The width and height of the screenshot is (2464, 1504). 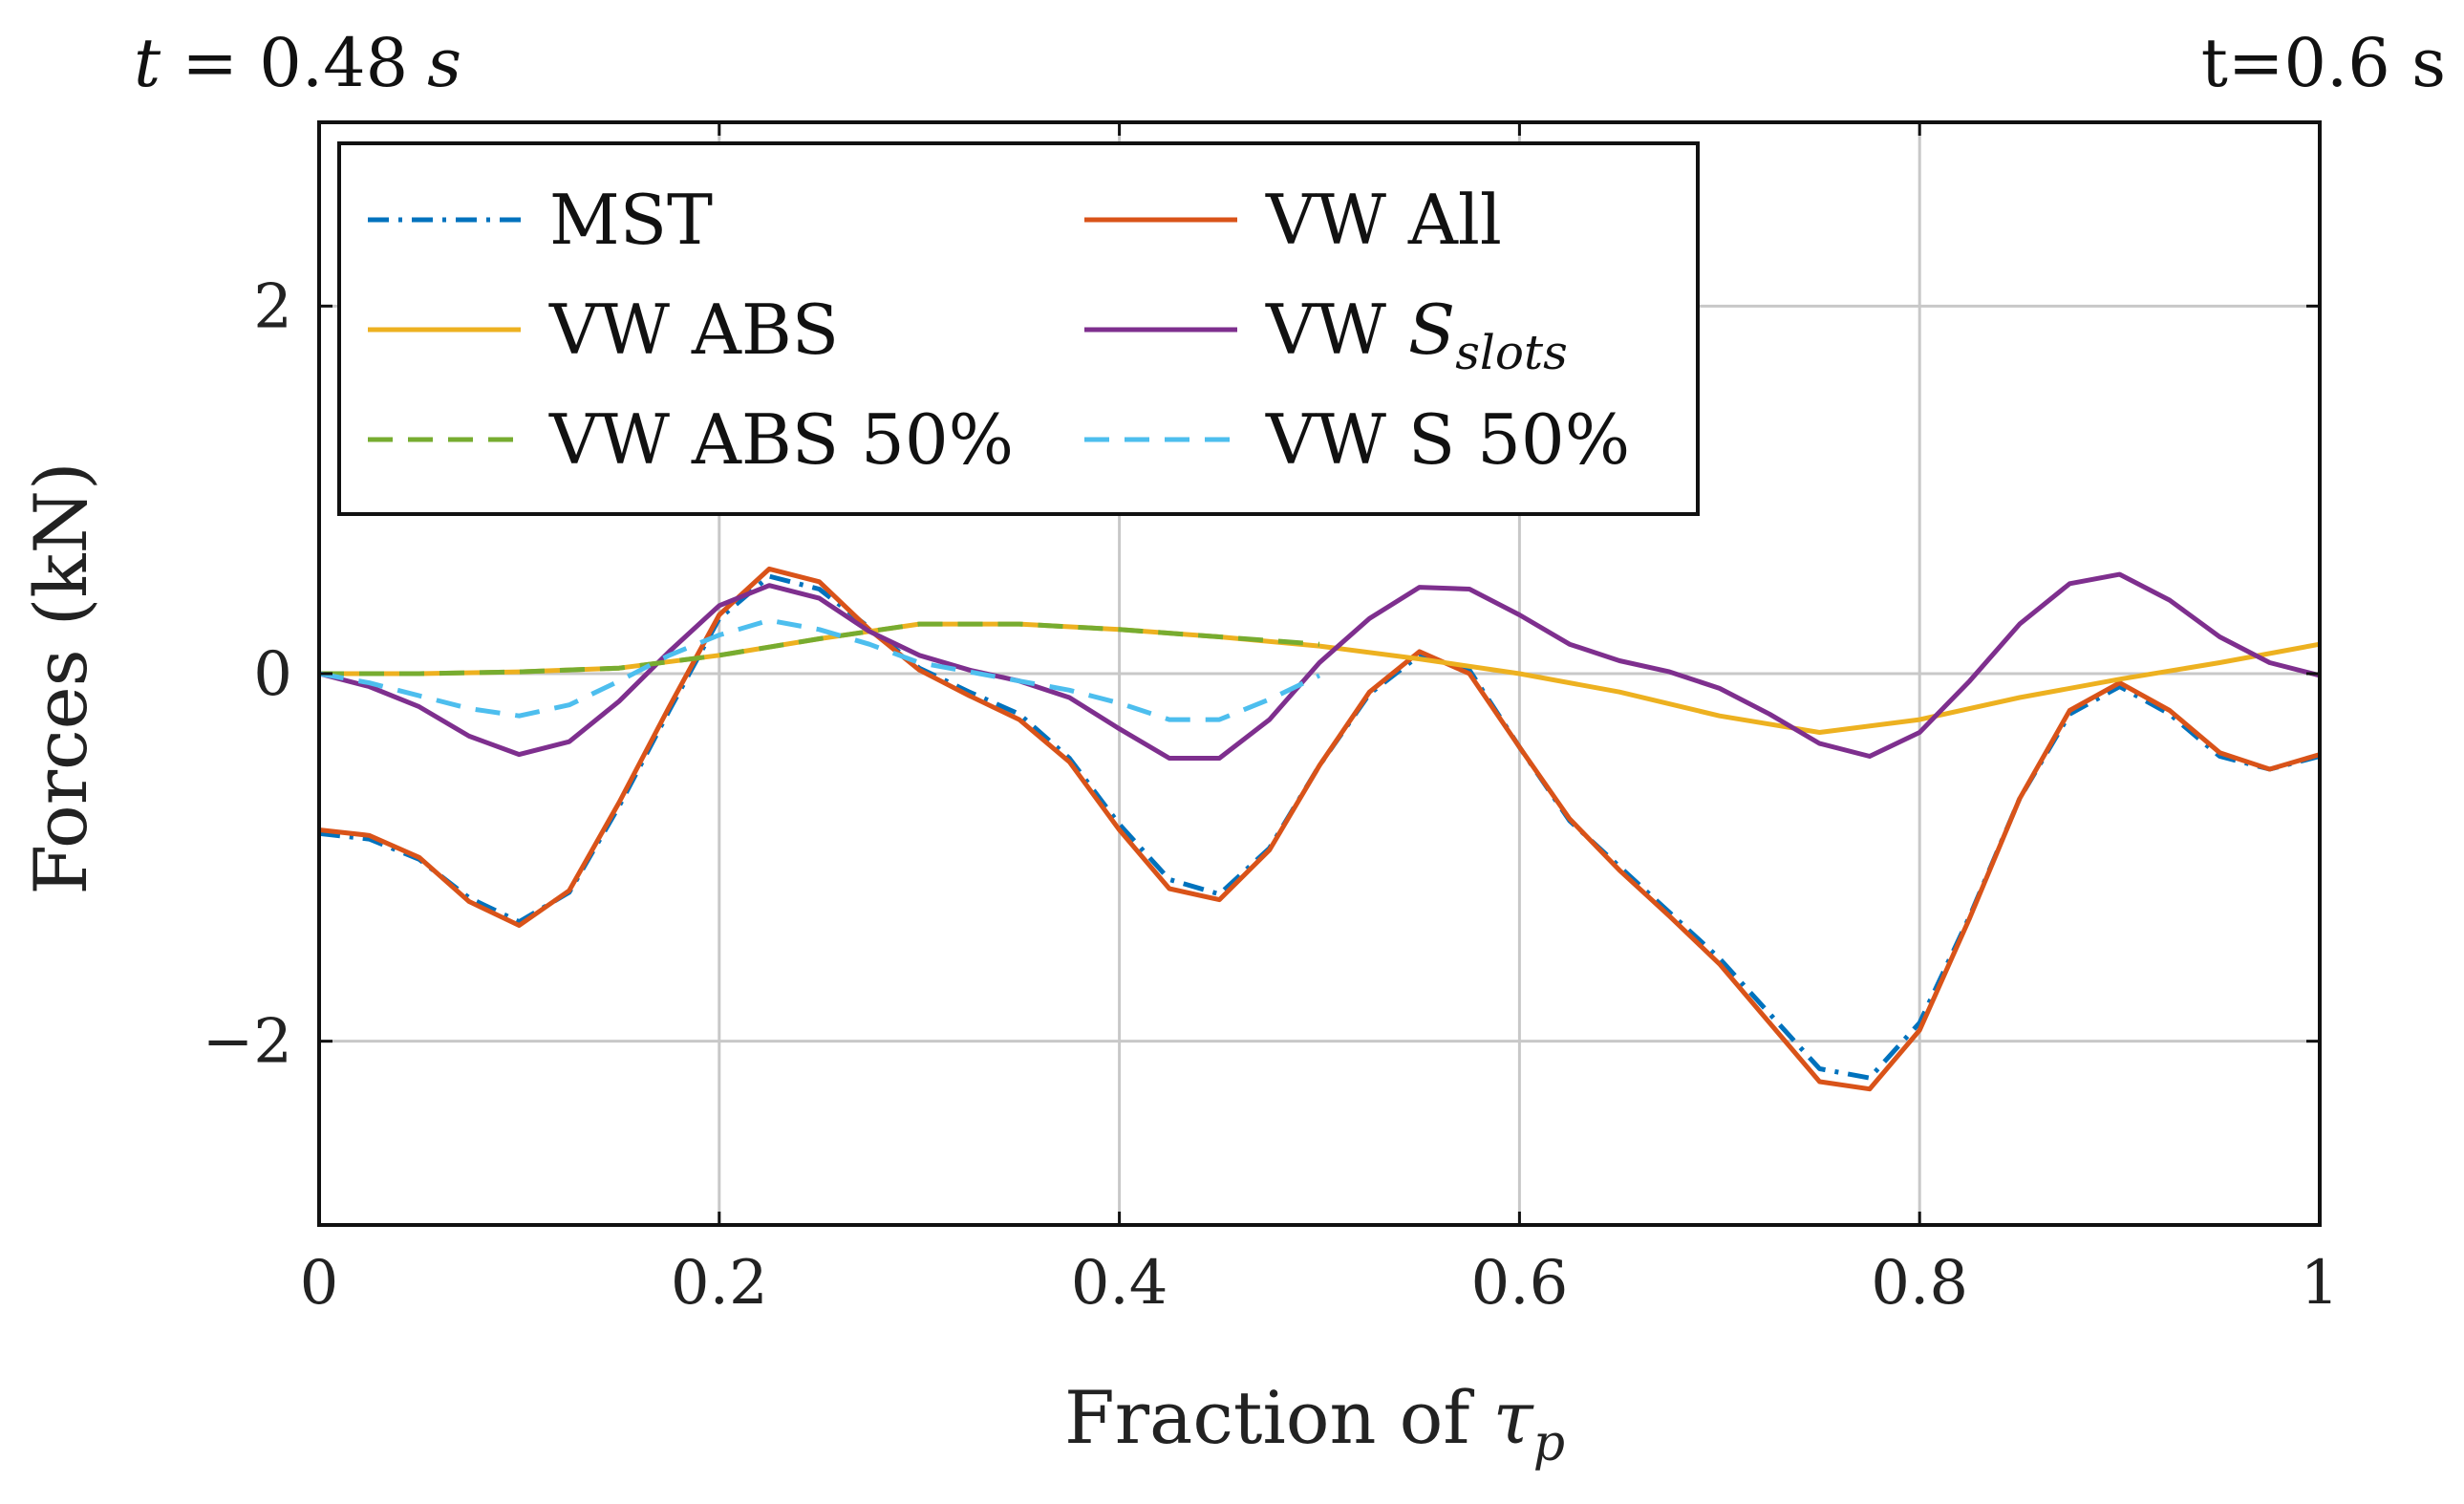 What do you see at coordinates (819, 649) in the screenshot?
I see `series-line-vw-abs-50-` at bounding box center [819, 649].